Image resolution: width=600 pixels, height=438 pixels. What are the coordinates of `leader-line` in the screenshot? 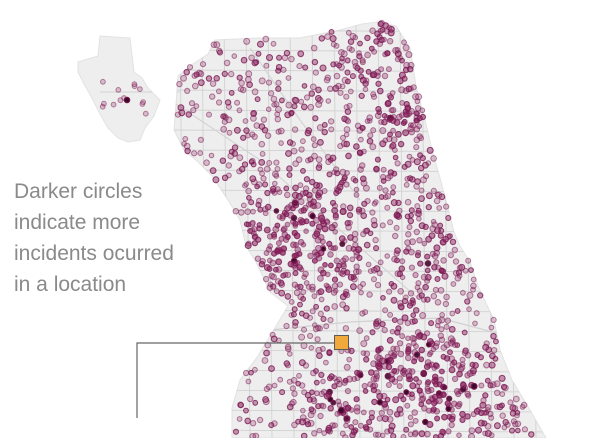 It's located at (235, 380).